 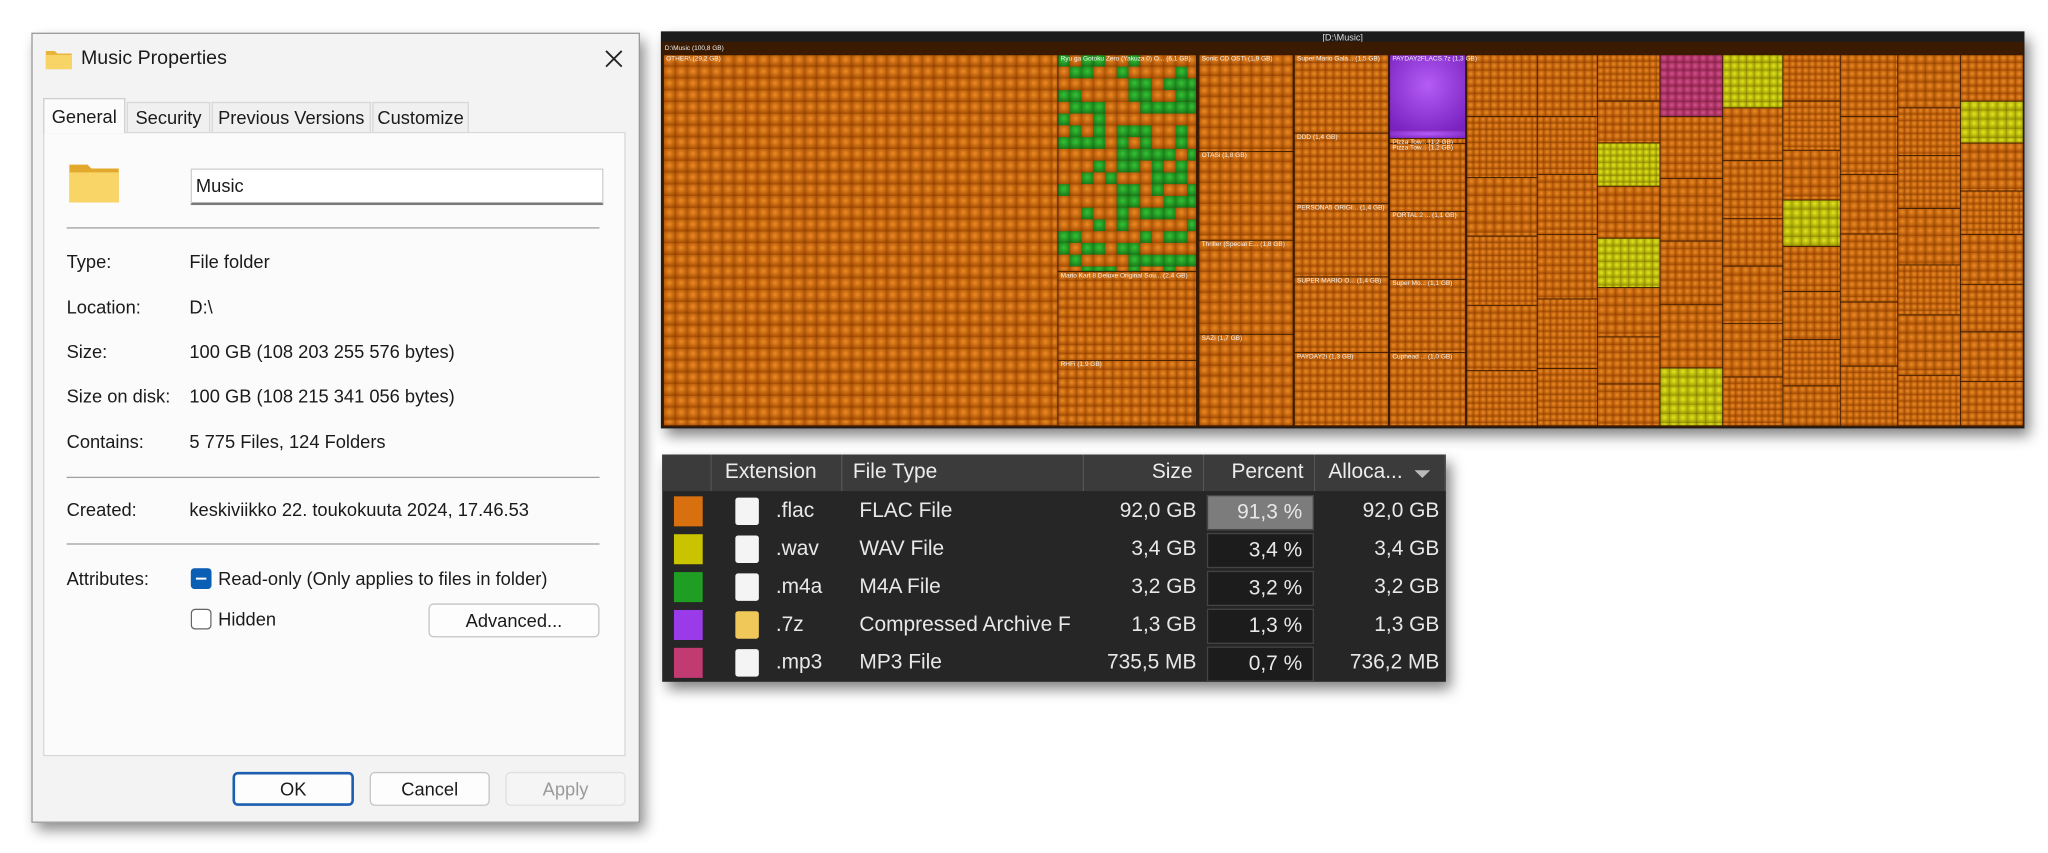 I want to click on close-button, so click(x=613, y=58).